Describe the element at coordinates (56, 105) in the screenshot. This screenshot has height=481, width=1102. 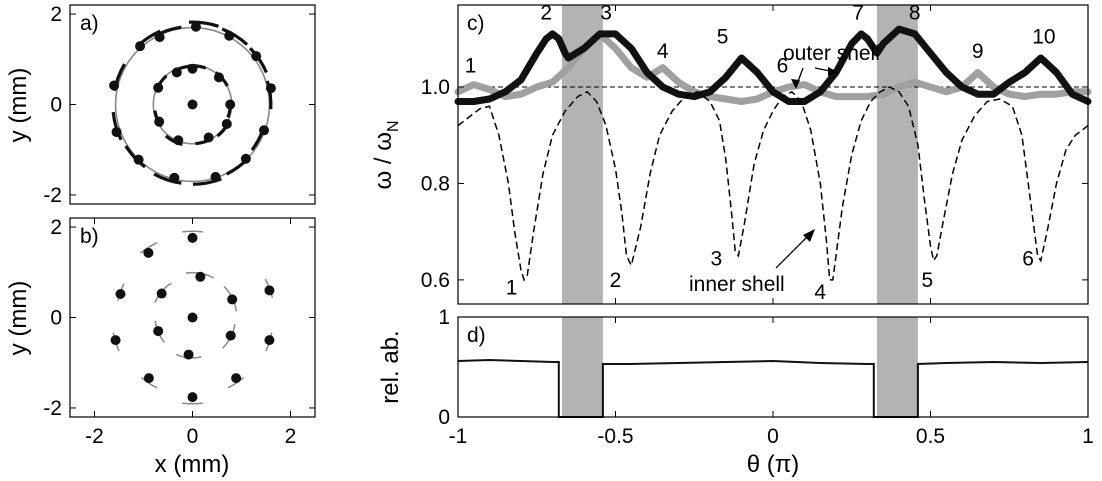
I see `panel-a-y-tick-label: 0` at that location.